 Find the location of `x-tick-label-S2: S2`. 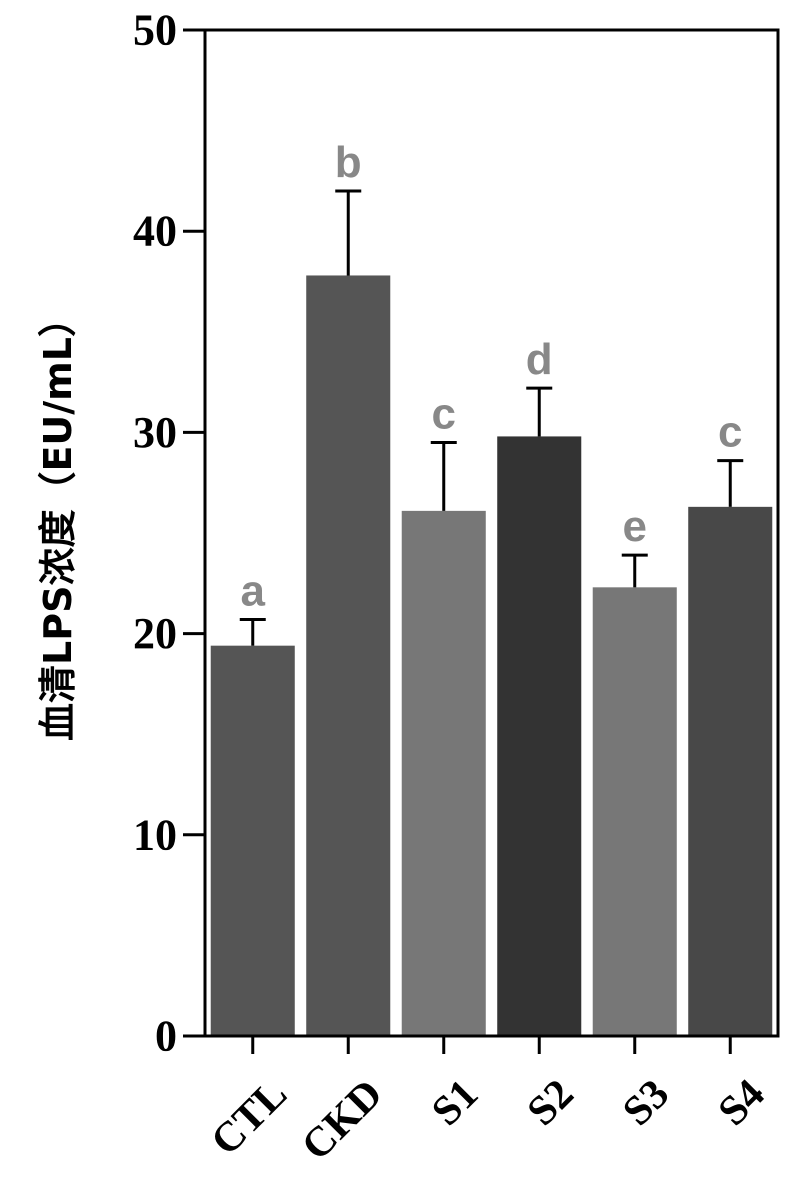

x-tick-label-S2: S2 is located at coordinates (551, 1103).